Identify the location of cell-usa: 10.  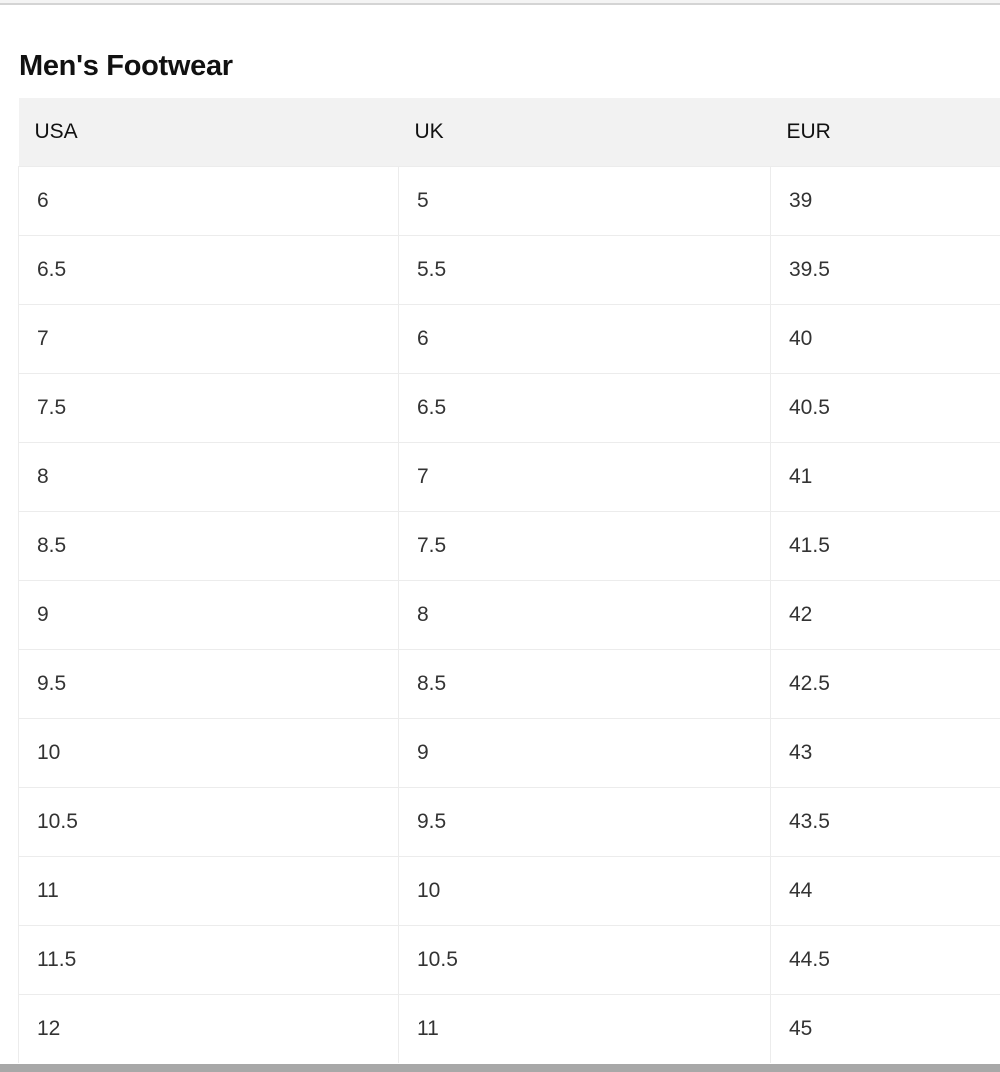
(208, 753).